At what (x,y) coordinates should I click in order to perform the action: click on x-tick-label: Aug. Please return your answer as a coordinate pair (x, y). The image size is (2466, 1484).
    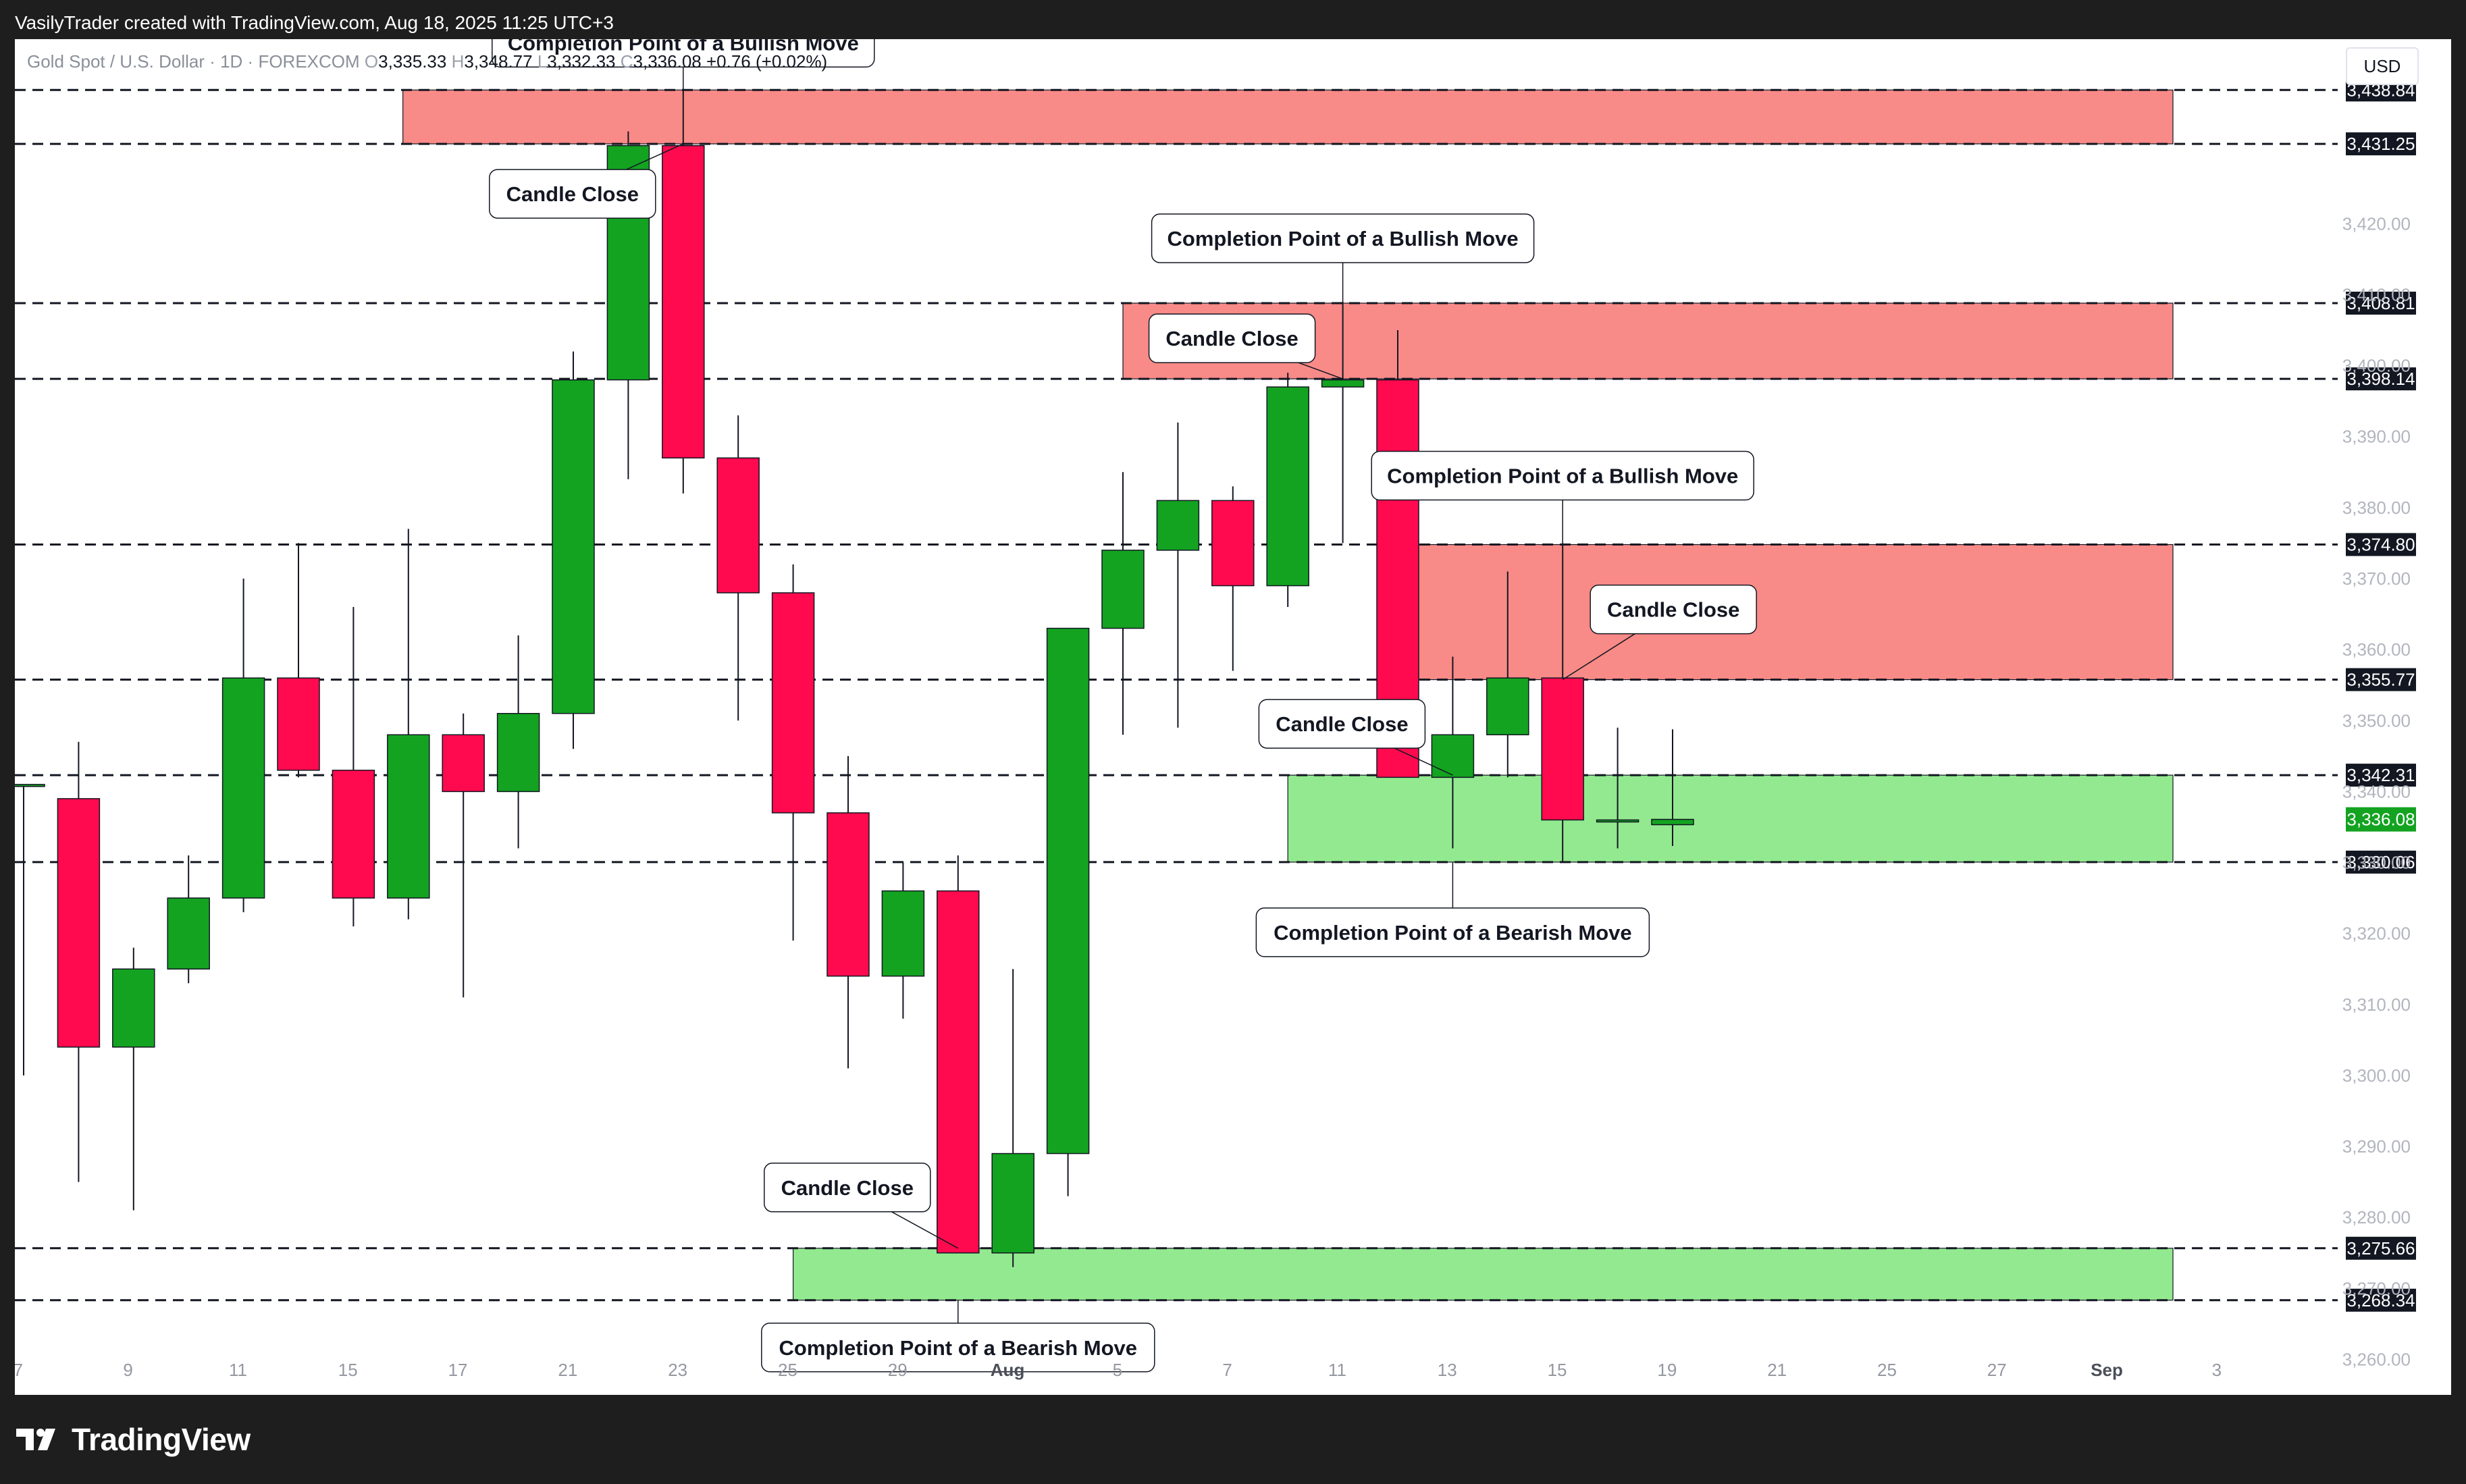
    Looking at the image, I should click on (1008, 1370).